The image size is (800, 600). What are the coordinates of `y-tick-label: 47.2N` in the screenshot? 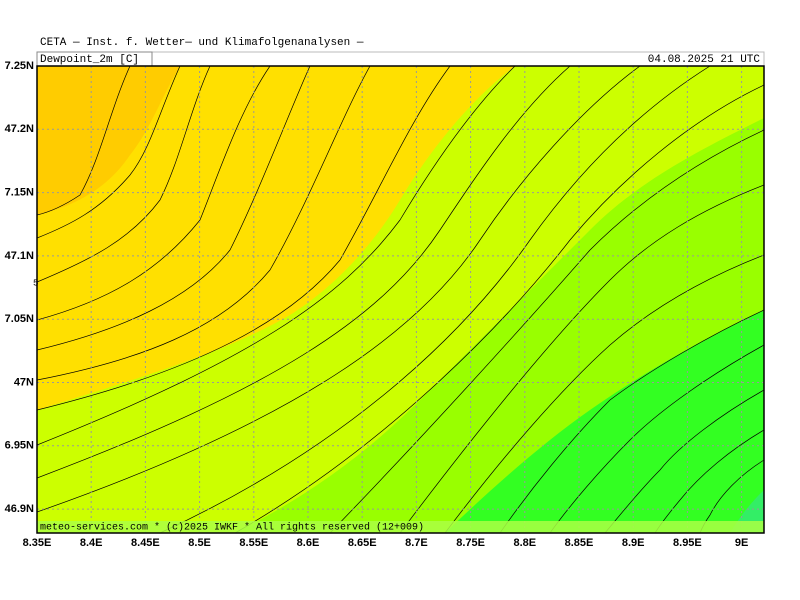 It's located at (19, 129).